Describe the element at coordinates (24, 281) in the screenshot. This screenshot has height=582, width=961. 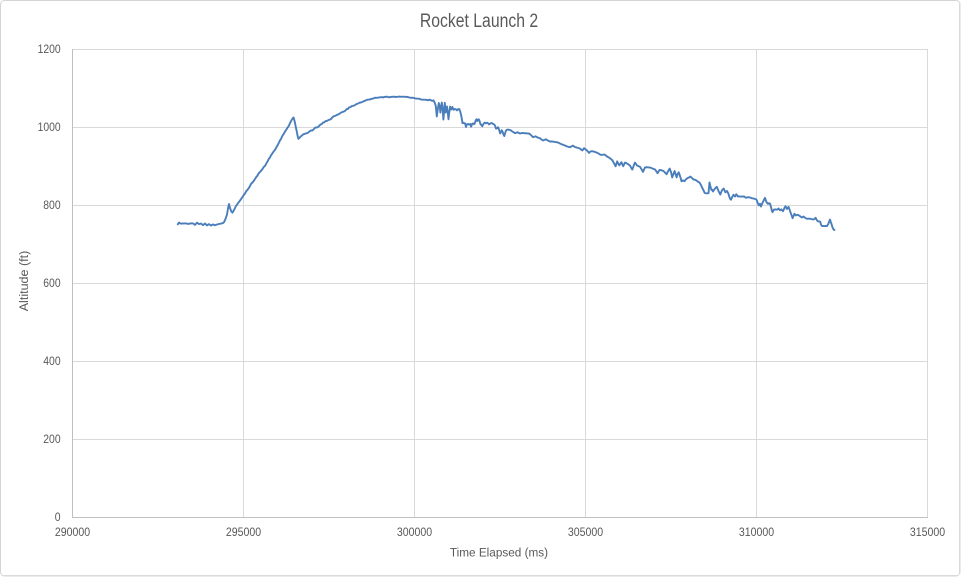
I see `svg-text: Altitude (ft)` at that location.